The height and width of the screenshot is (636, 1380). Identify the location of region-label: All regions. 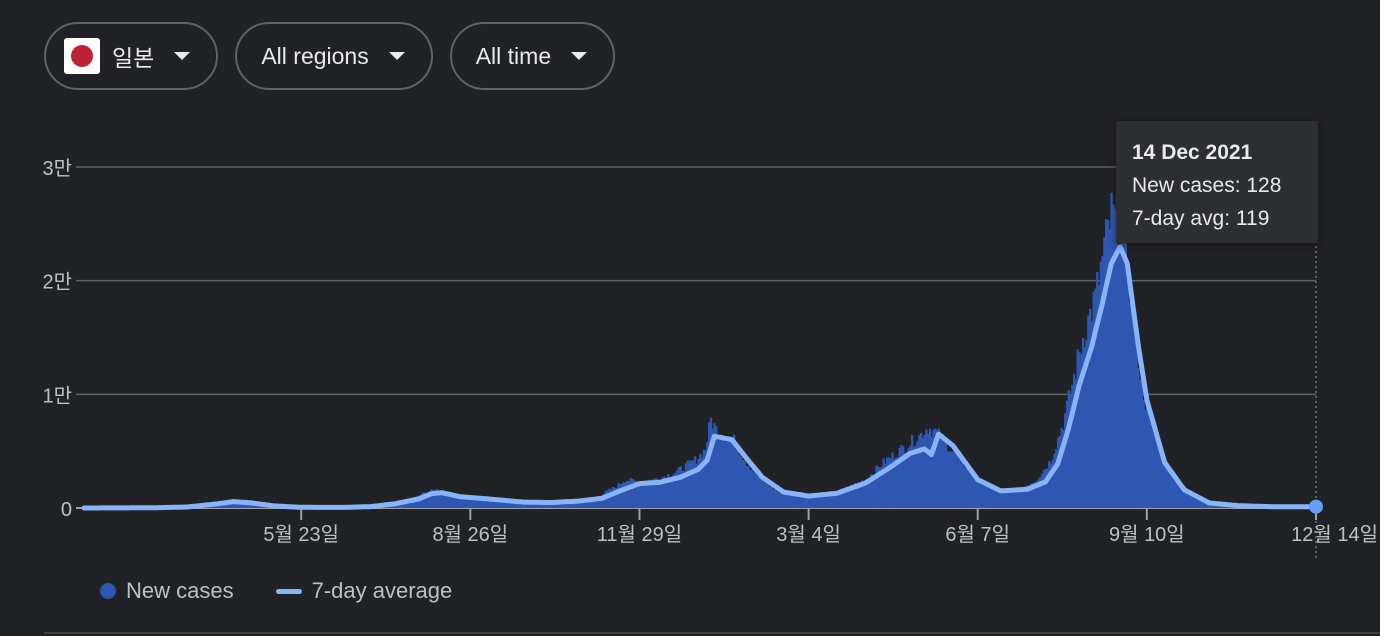
(315, 55).